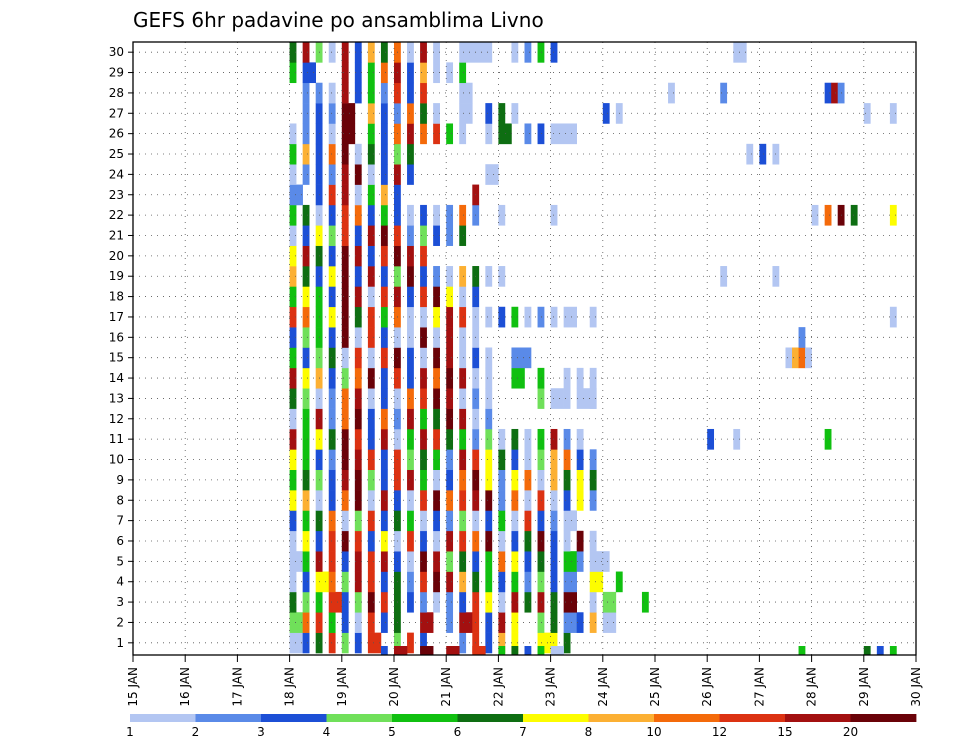 Image resolution: width=960 pixels, height=746 pixels. What do you see at coordinates (116, 358) in the screenshot?
I see `y-tick-label: 15` at bounding box center [116, 358].